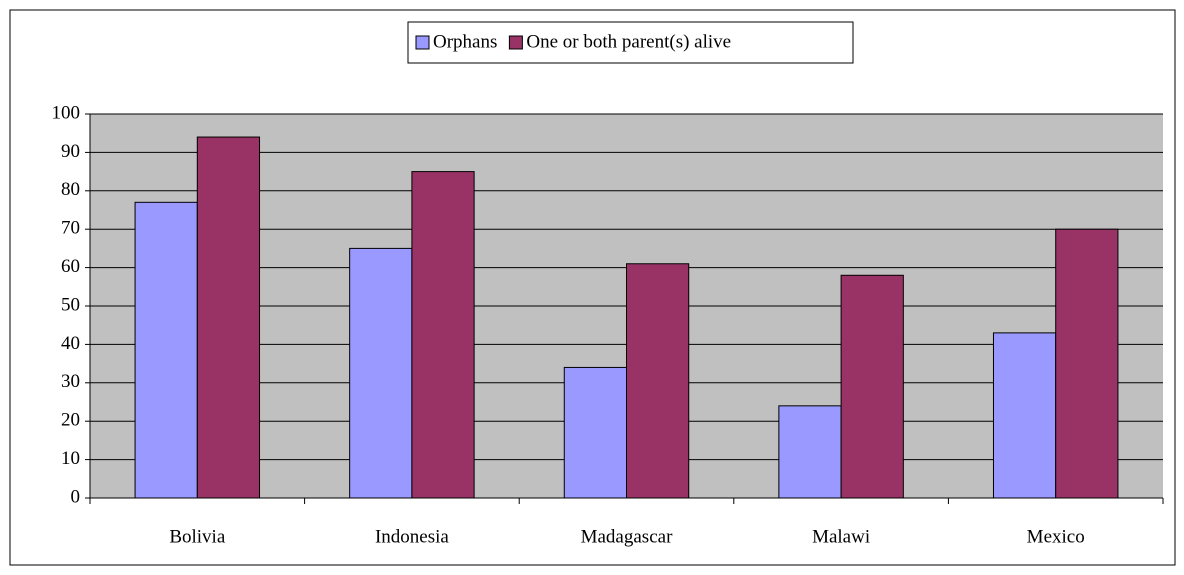 The width and height of the screenshot is (1184, 575). What do you see at coordinates (70, 266) in the screenshot?
I see `y-tick-label: 60` at bounding box center [70, 266].